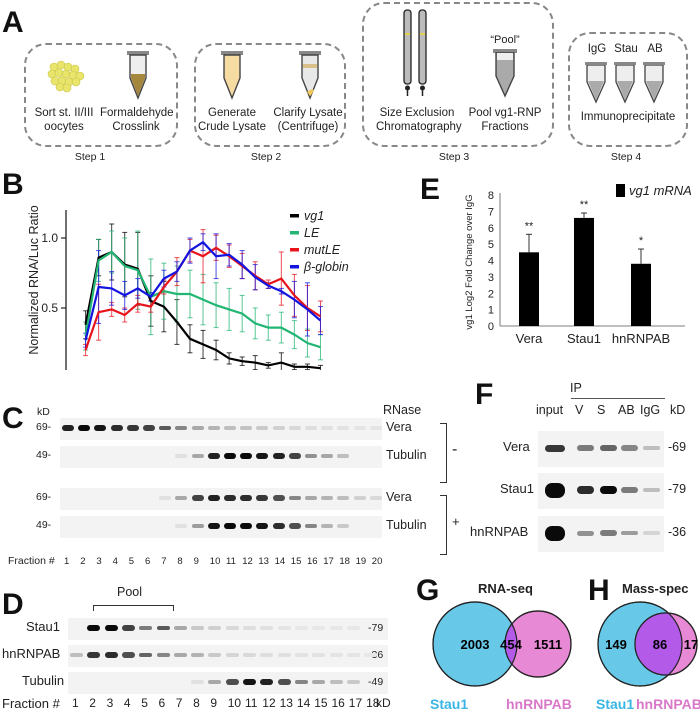 Image resolution: width=700 pixels, height=714 pixels. Describe the element at coordinates (312, 233) in the screenshot. I see `b-legend-label: LE` at that location.